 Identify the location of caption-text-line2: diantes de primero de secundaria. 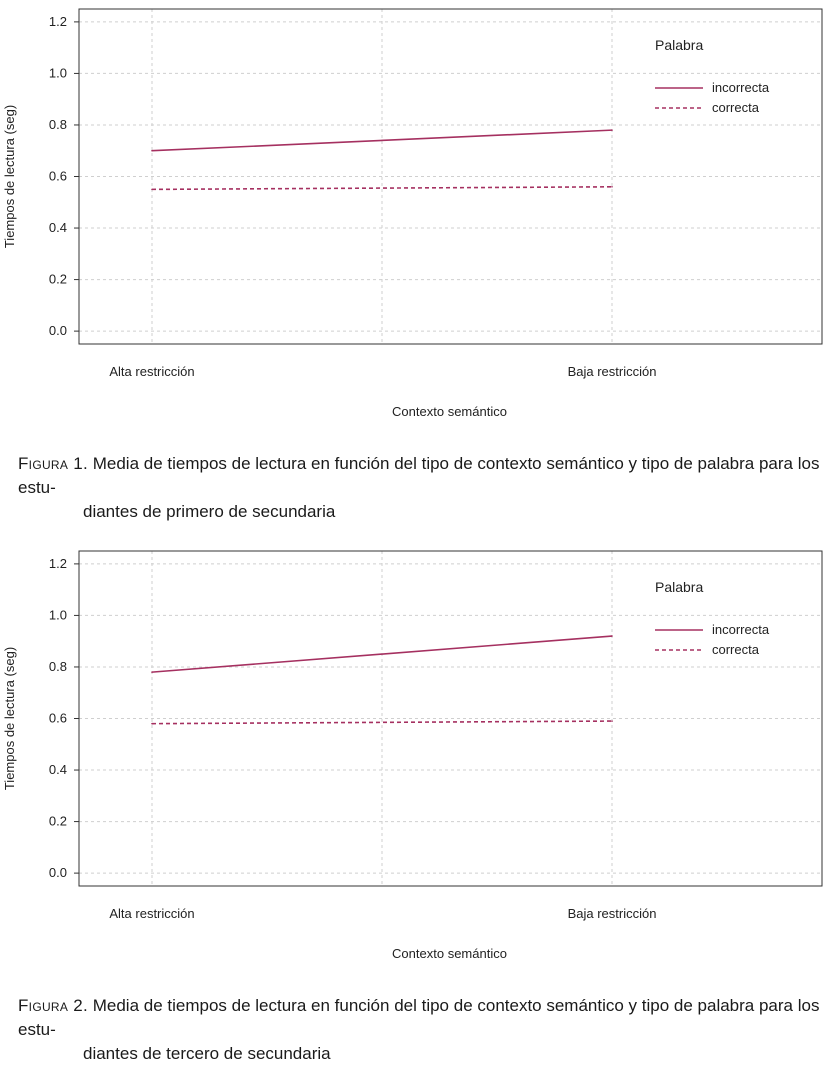
(209, 511).